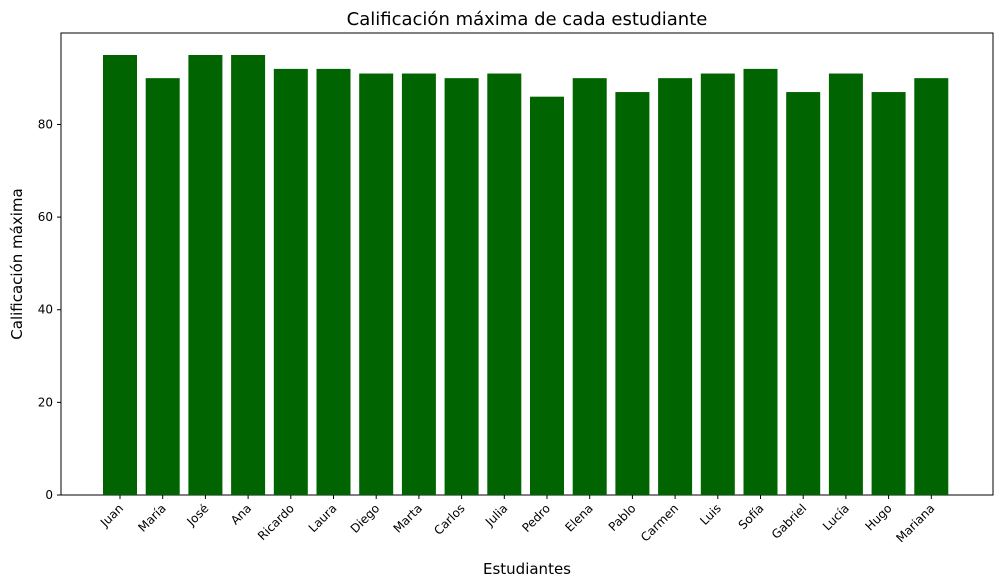 This screenshot has width=1000, height=588. Describe the element at coordinates (878, 517) in the screenshot. I see `x-tick-label: Hugo` at that location.